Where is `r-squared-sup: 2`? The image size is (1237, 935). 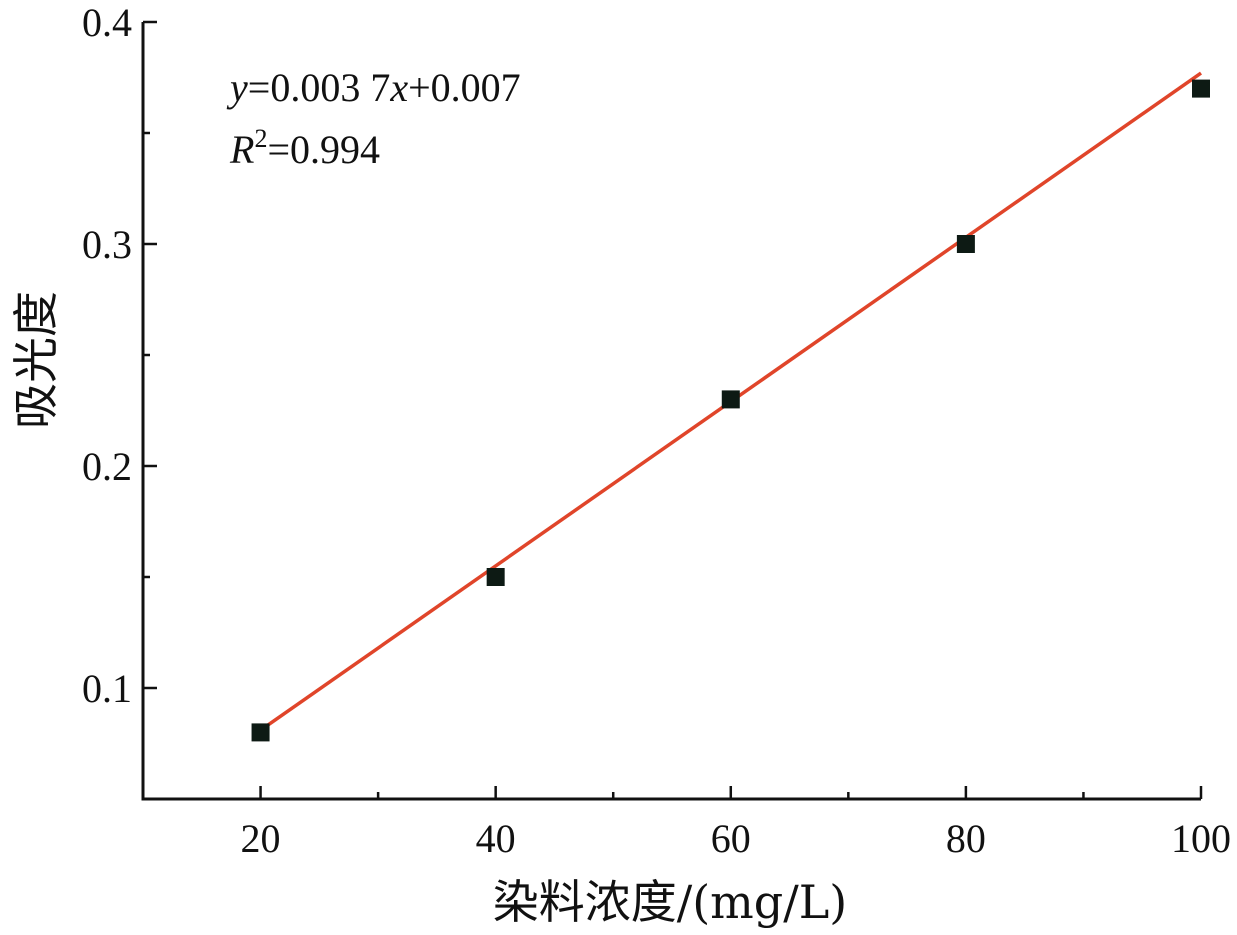
r-squared-sup: 2 is located at coordinates (260, 138).